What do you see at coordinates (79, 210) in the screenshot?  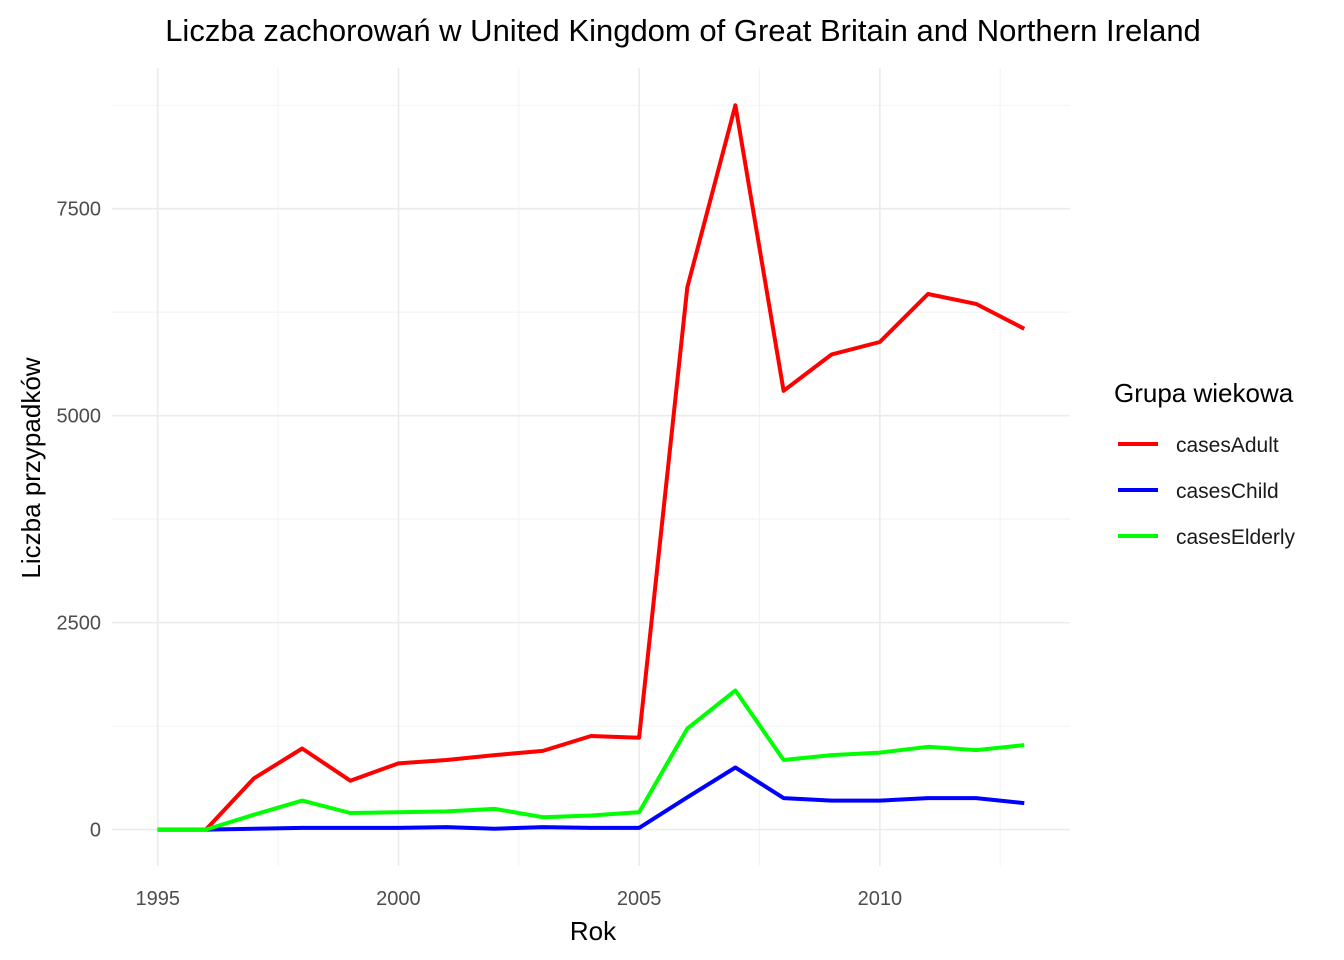 I see `y-tick-label: 7500` at bounding box center [79, 210].